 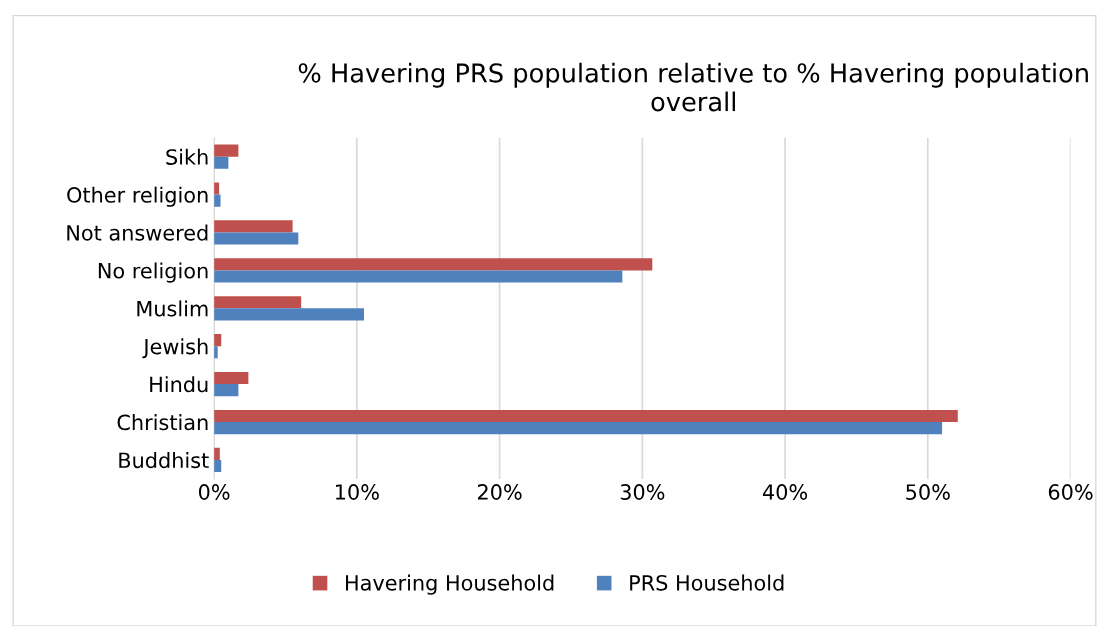 What do you see at coordinates (187, 156) in the screenshot?
I see `y-tick-label: Sikh` at bounding box center [187, 156].